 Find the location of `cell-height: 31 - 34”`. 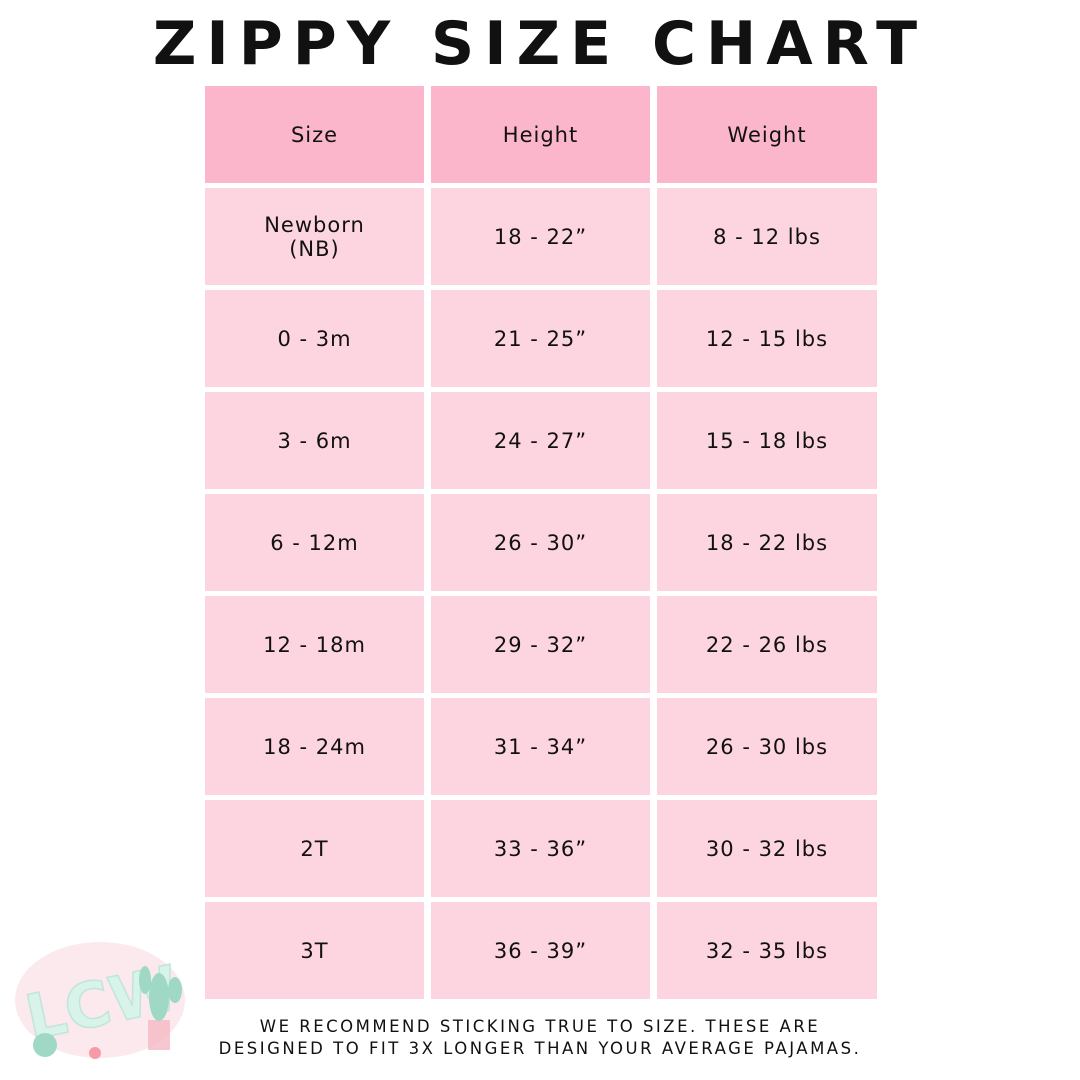

cell-height: 31 - 34” is located at coordinates (540, 746).